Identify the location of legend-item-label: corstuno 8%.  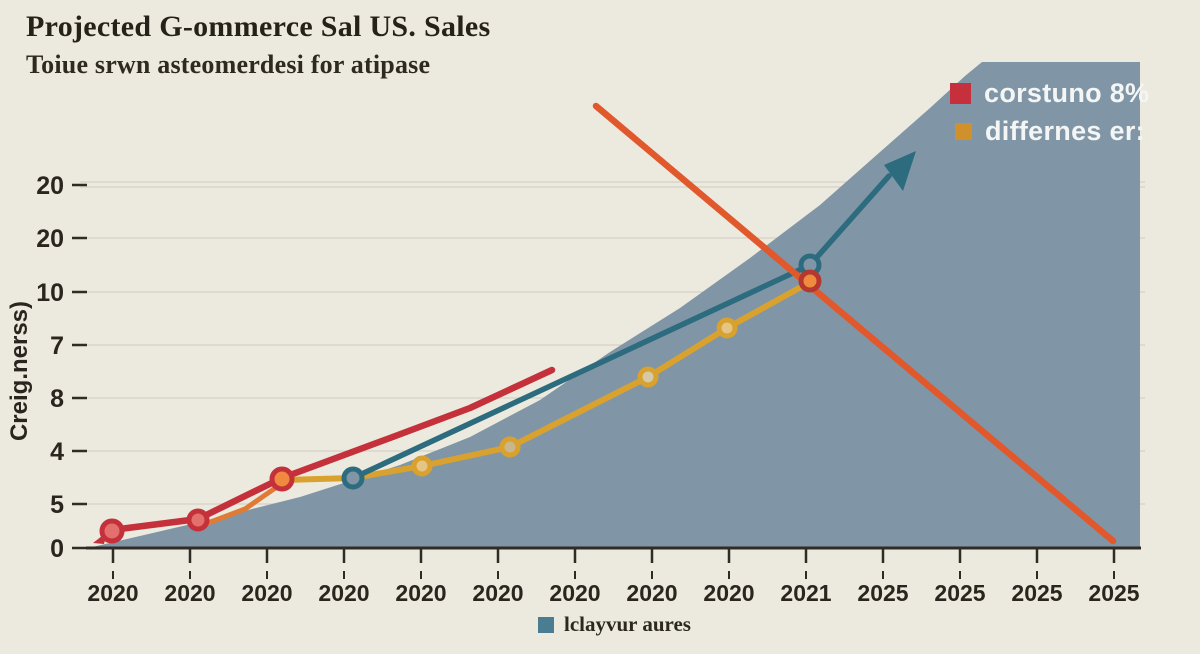
(1067, 93).